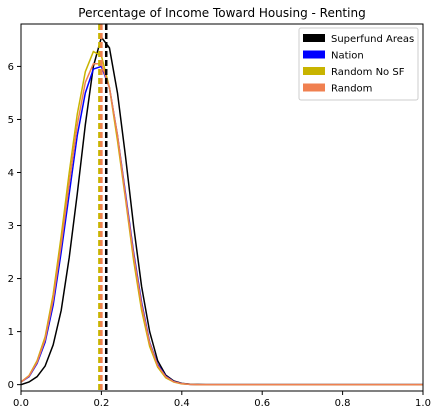  I want to click on y-tick-label: 1, so click(11, 332).